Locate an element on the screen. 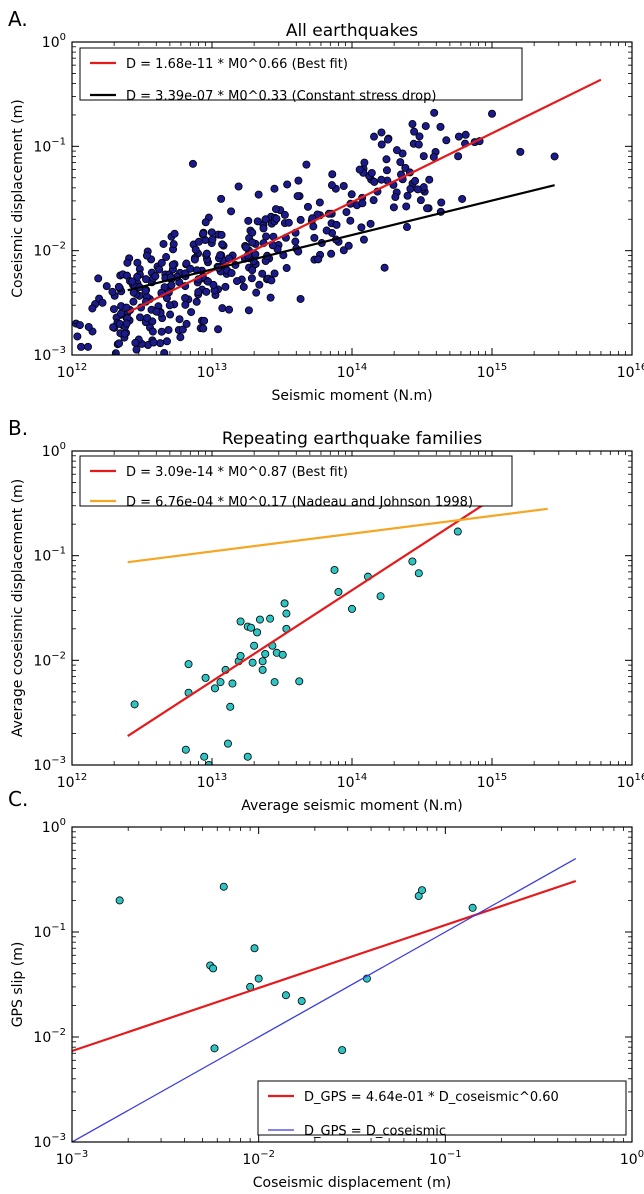  x-tick-label: 1013 is located at coordinates (212, 371).